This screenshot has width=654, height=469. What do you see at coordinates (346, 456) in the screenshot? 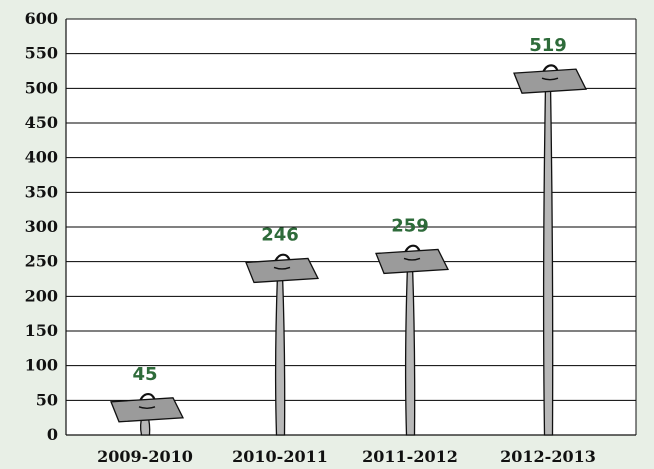
I see `x-axis-tick-labels: 2009-2010 2010-2011 2011-2012 2012-2013` at bounding box center [346, 456].